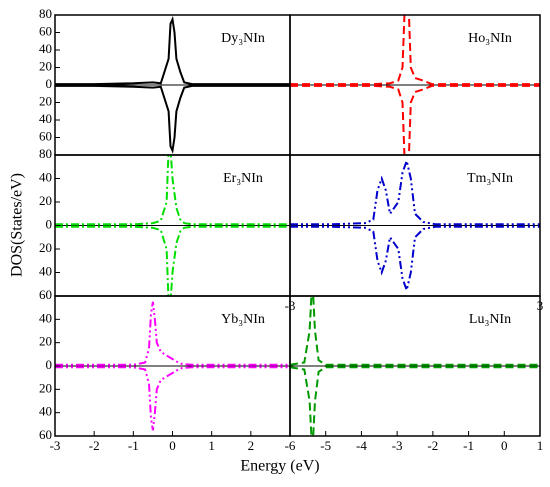 This screenshot has height=487, width=550. I want to click on x-axis-label: Energy (eV), so click(279, 466).